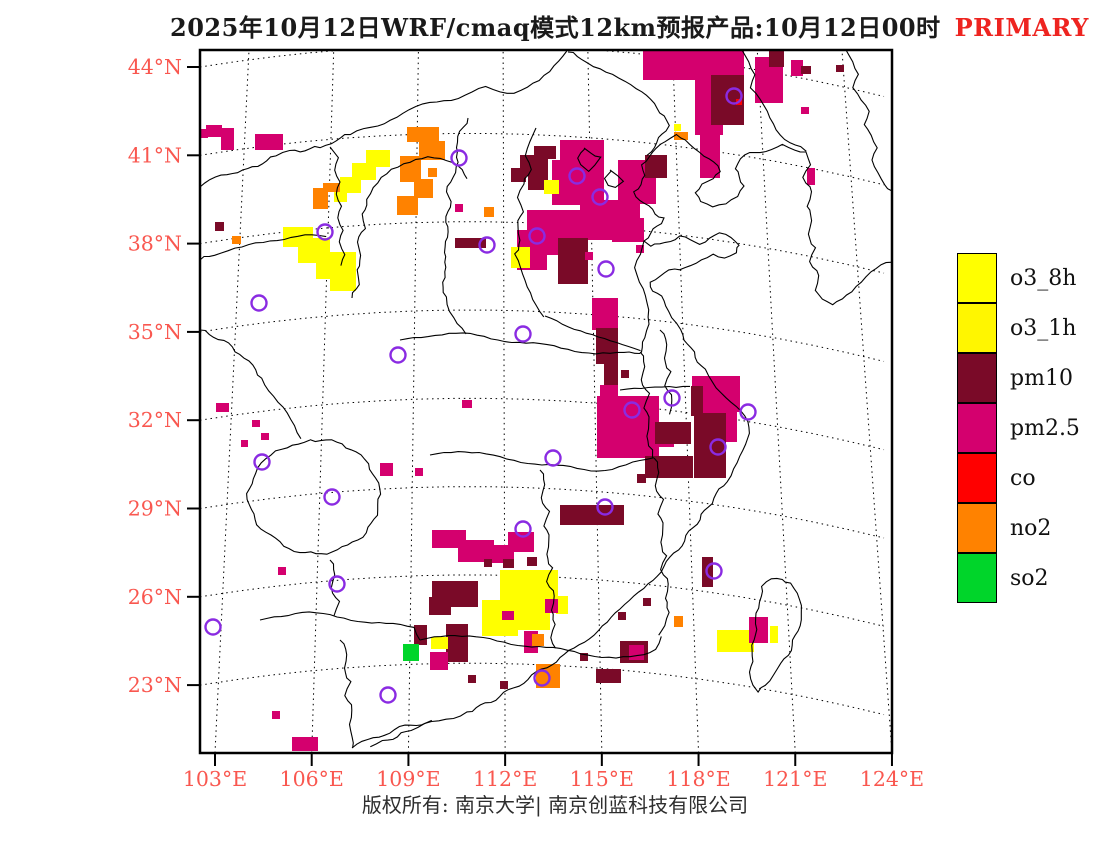 Image resolution: width=1100 pixels, height=850 pixels. What do you see at coordinates (977, 428) in the screenshot?
I see `legend-swatch-pm2.5` at bounding box center [977, 428].